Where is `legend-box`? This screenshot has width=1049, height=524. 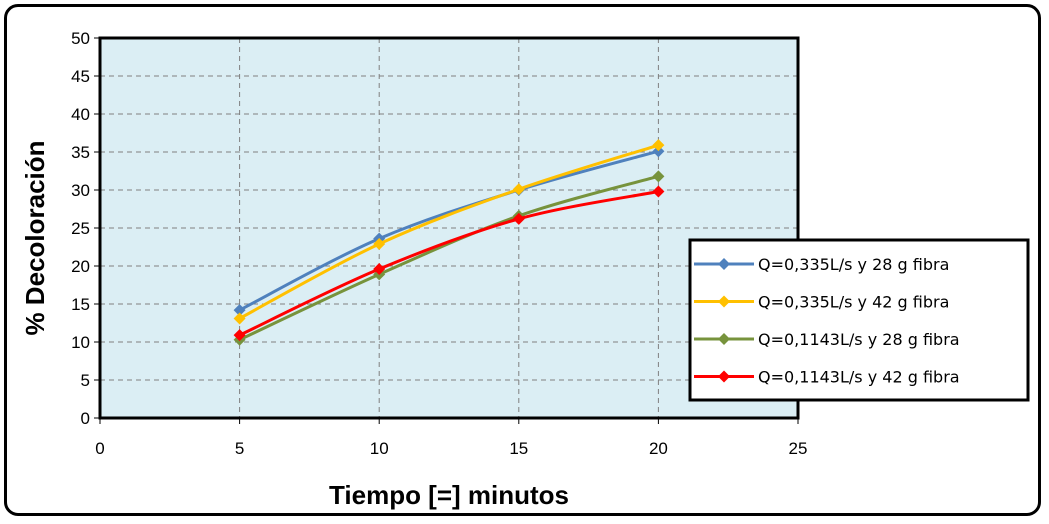 legend-box is located at coordinates (859, 320).